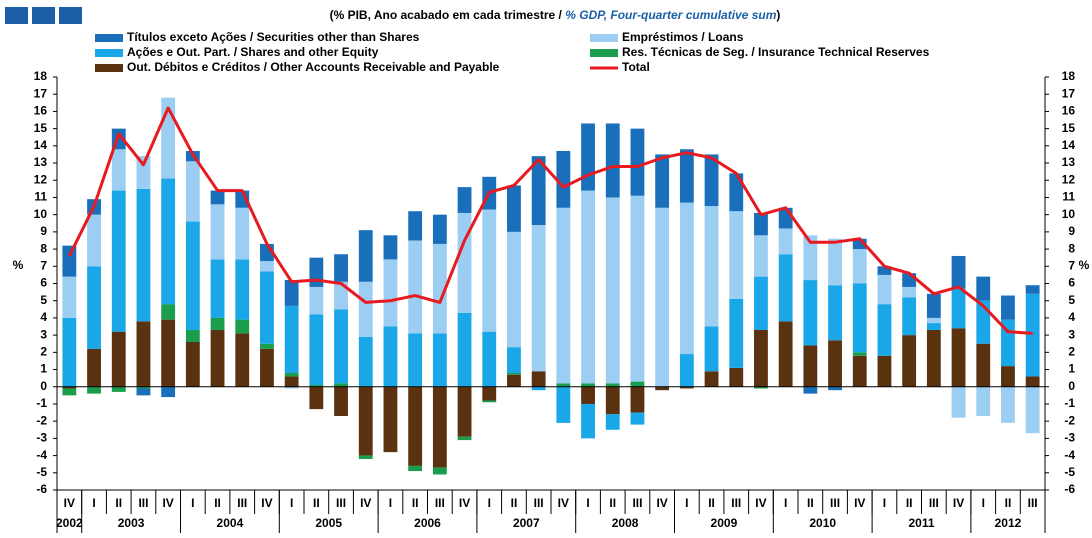 The height and width of the screenshot is (538, 1092). Describe the element at coordinates (1069, 214) in the screenshot. I see `y2-tick-label: 10` at that location.